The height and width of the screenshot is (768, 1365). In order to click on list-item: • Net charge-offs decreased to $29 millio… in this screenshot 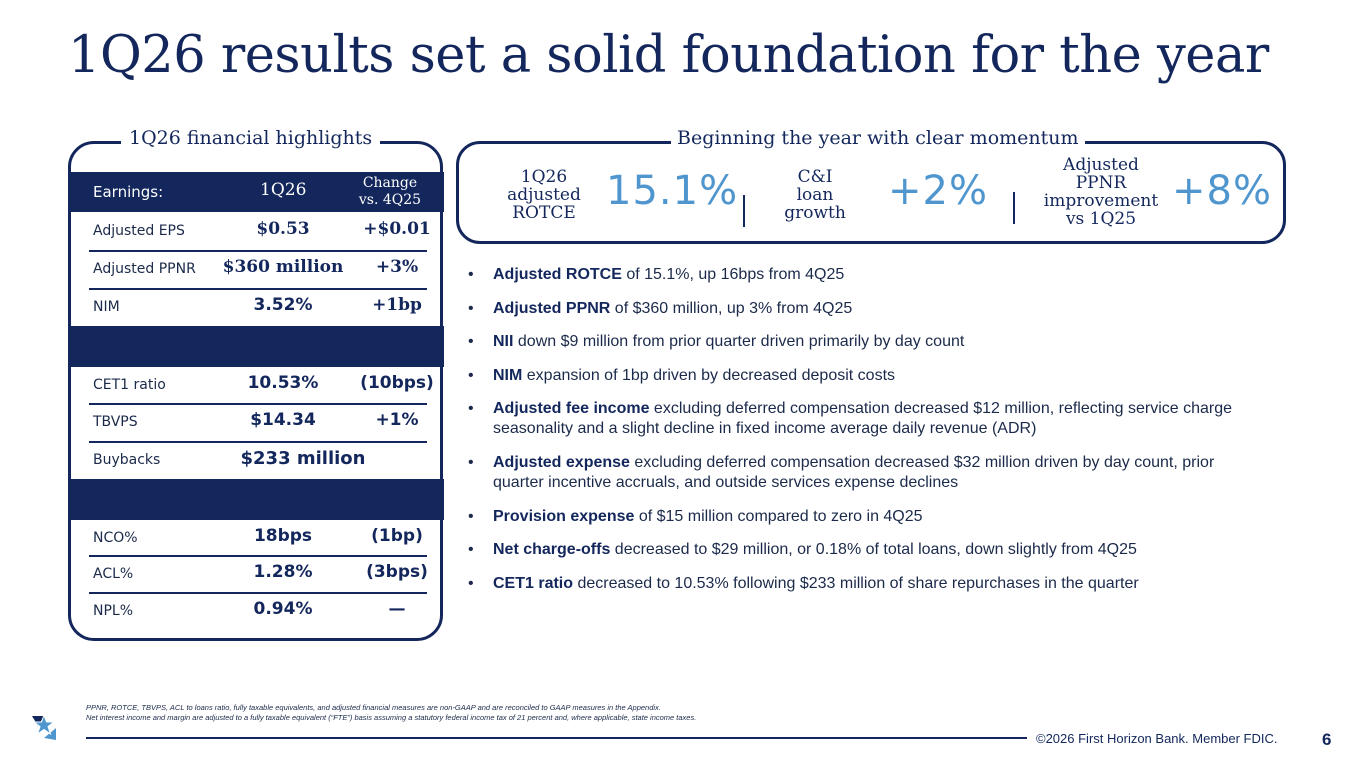, I will do `click(802, 550)`.